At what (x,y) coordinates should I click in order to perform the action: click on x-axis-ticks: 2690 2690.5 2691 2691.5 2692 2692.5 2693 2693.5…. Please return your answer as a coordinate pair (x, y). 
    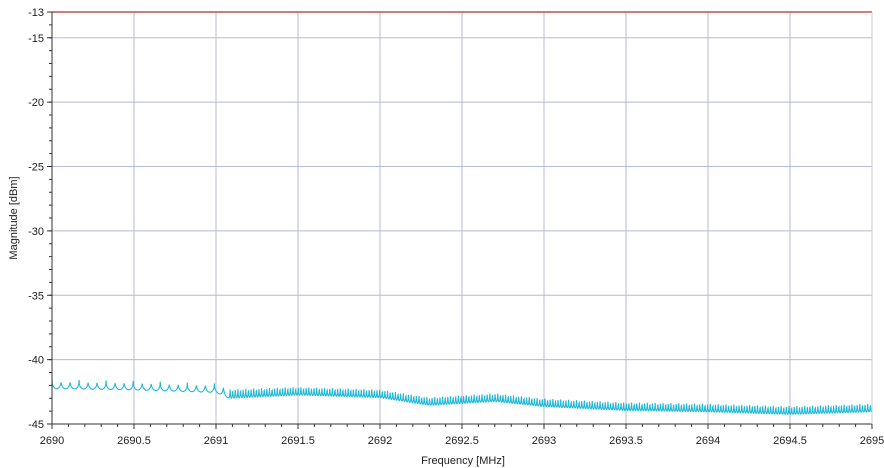
    Looking at the image, I should click on (462, 435).